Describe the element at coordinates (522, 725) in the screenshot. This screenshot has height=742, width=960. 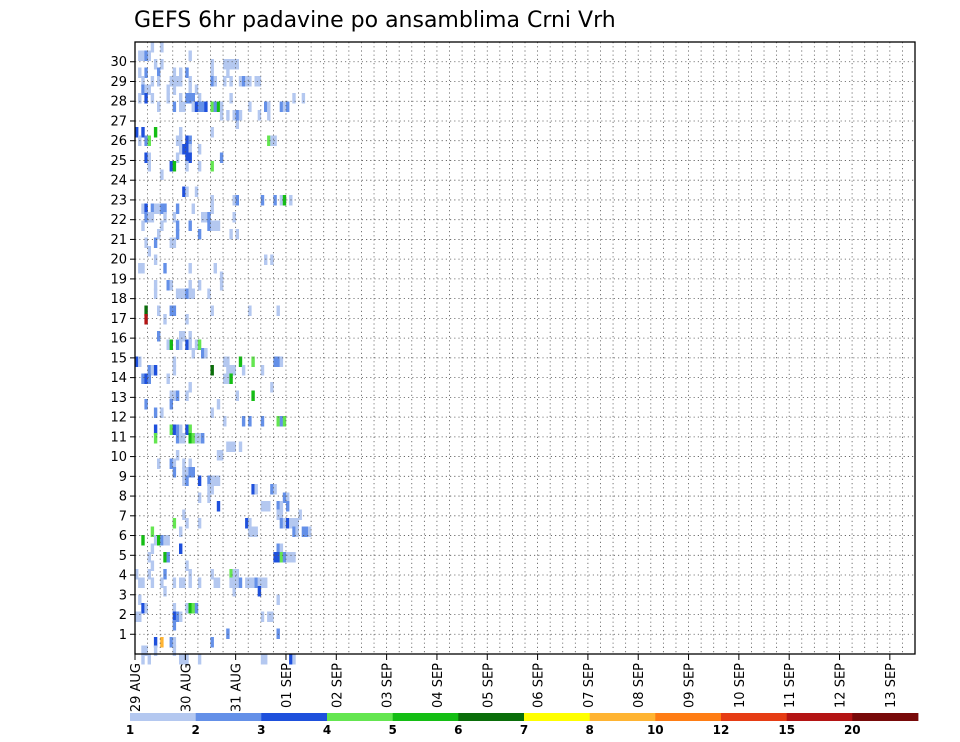
I see `colorbar-legend: 1 2 3 4 5 6 7 8 10 12 15 20` at that location.